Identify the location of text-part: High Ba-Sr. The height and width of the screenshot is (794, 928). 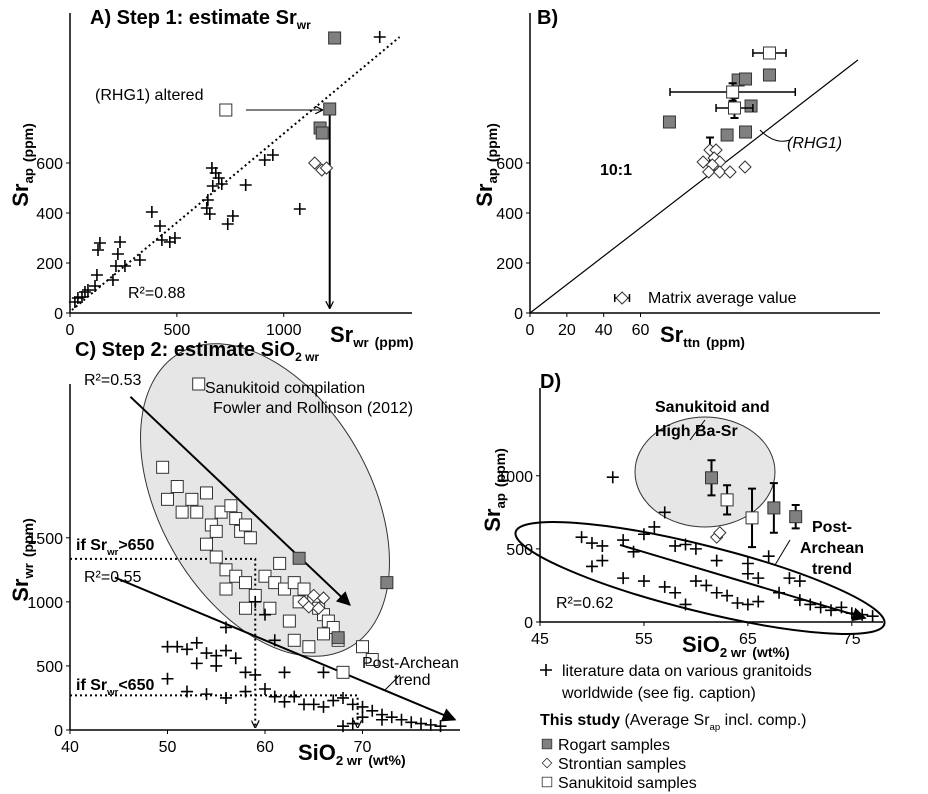
(696, 431).